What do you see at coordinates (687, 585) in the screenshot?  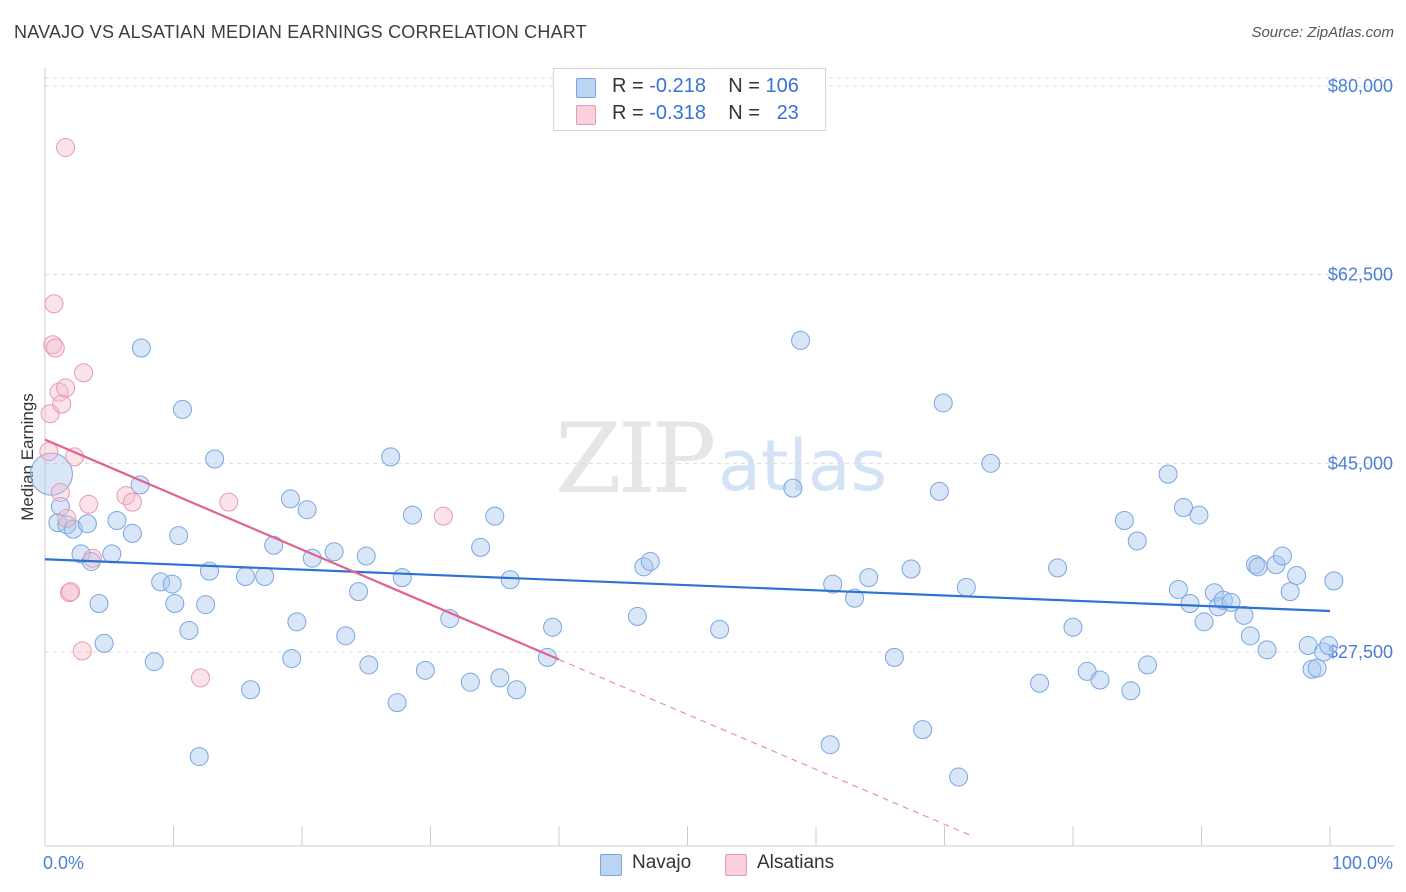 I see `navajo-trend-line` at bounding box center [687, 585].